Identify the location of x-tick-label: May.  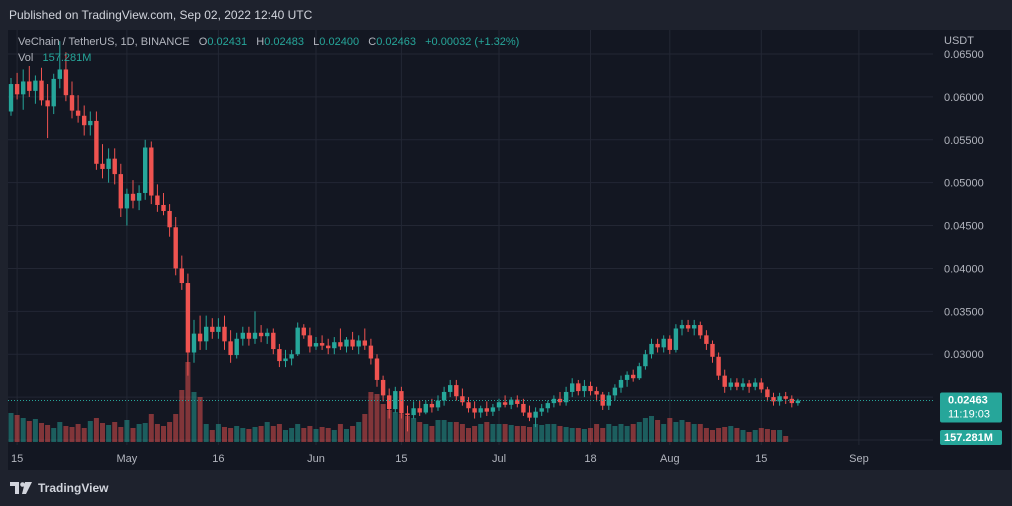
(127, 459).